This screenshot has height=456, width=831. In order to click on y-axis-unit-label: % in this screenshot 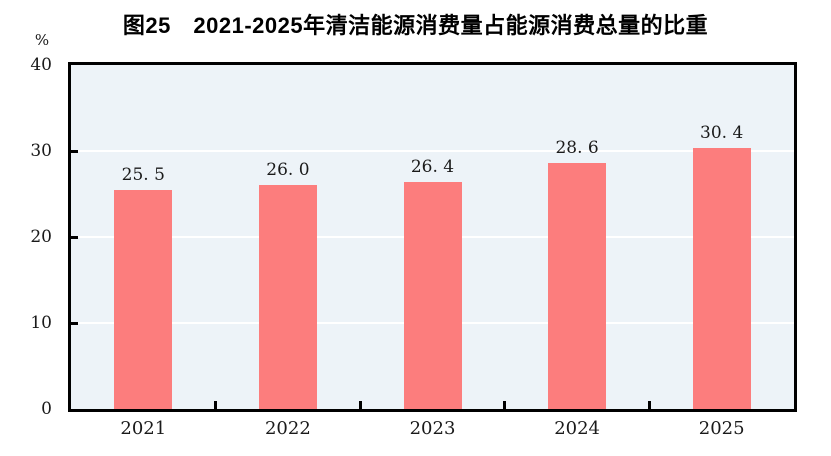, I will do `click(42, 40)`.